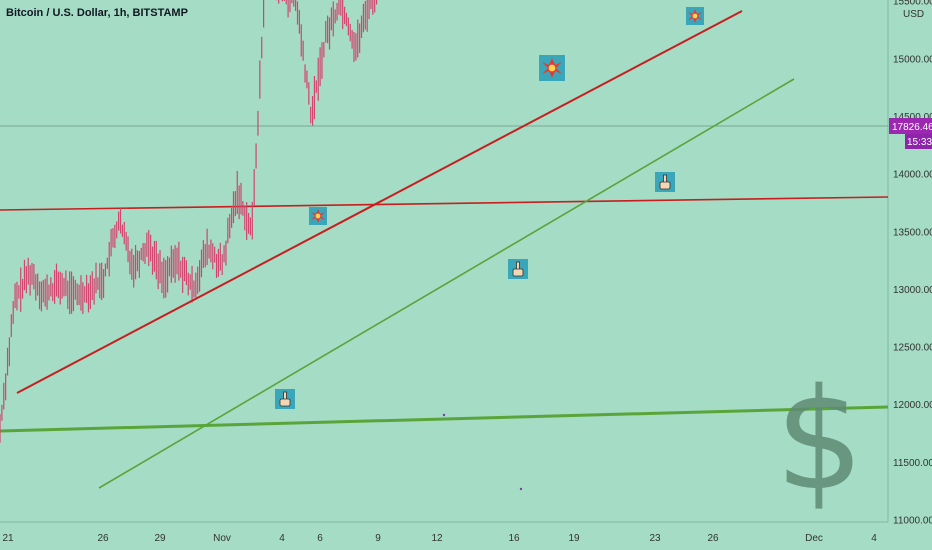 This screenshot has height=550, width=932. What do you see at coordinates (912, 290) in the screenshot?
I see `price-tick-label: 13000.00` at bounding box center [912, 290].